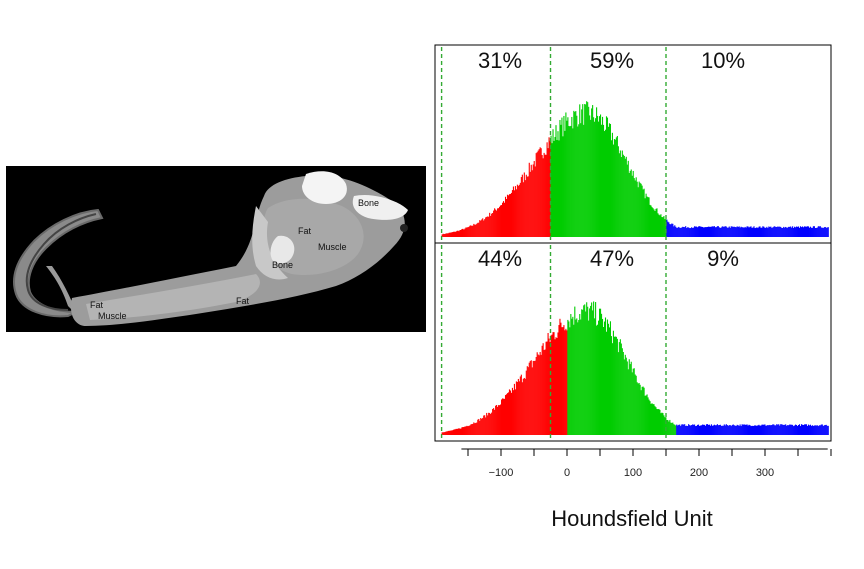 Image resolution: width=864 pixels, height=569 pixels. I want to click on x-ticks, so click(649, 452).